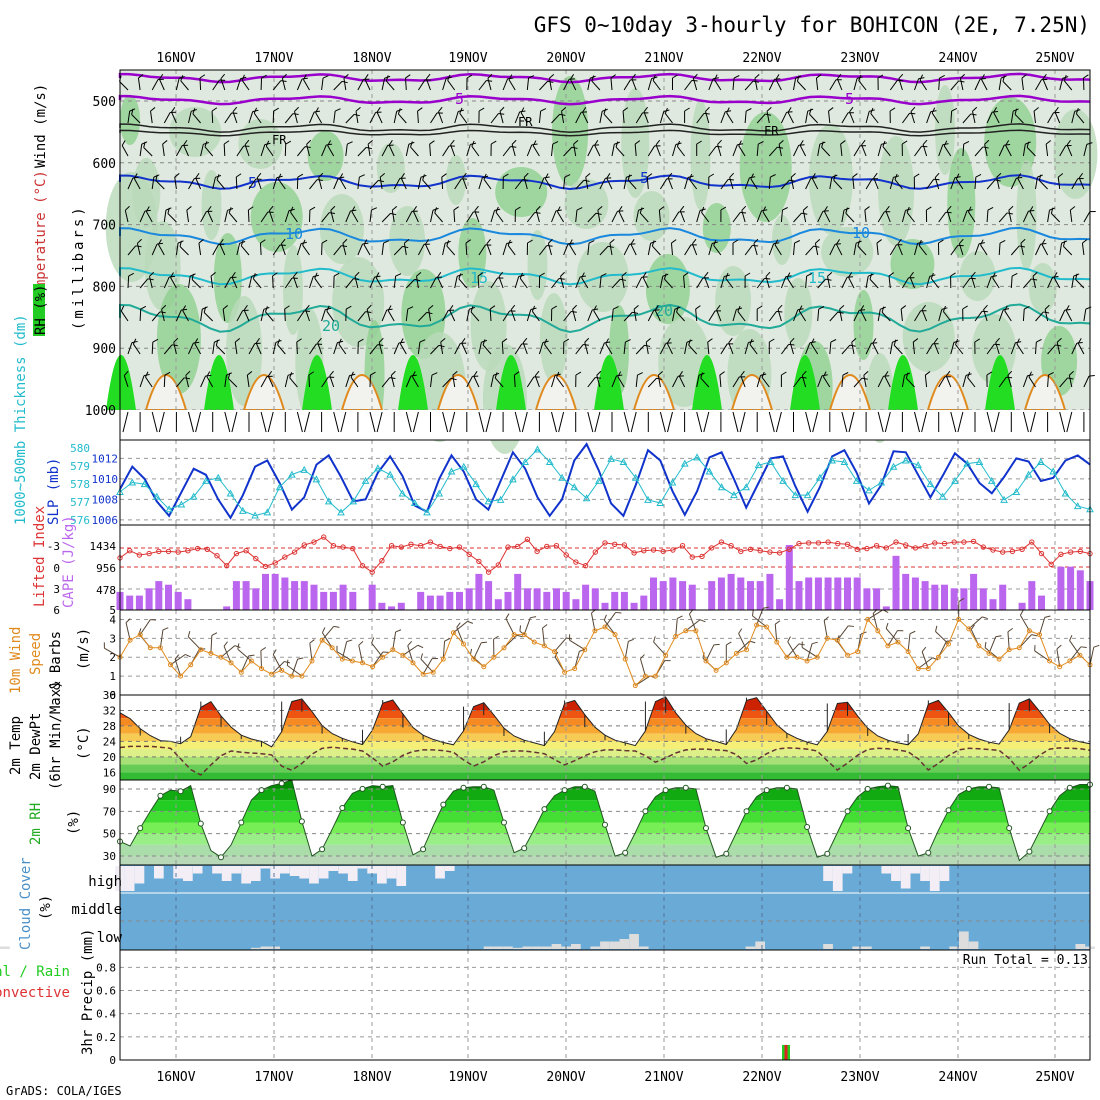 The width and height of the screenshot is (1100, 1100). Describe the element at coordinates (21, 419) in the screenshot. I see `thickness-axis-label: 1000~500mb Thickness (dm)` at that location.